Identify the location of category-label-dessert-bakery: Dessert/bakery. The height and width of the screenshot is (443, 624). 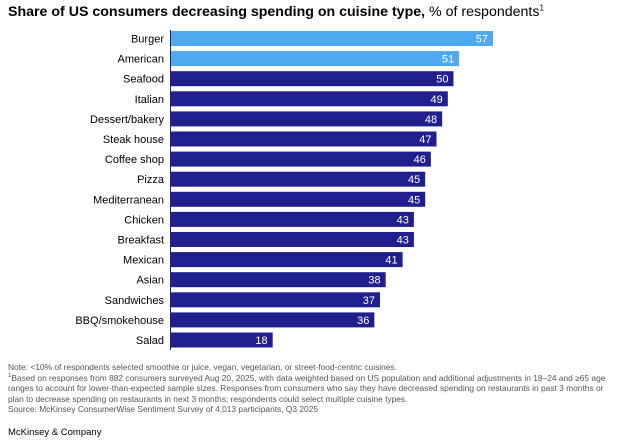
(127, 120).